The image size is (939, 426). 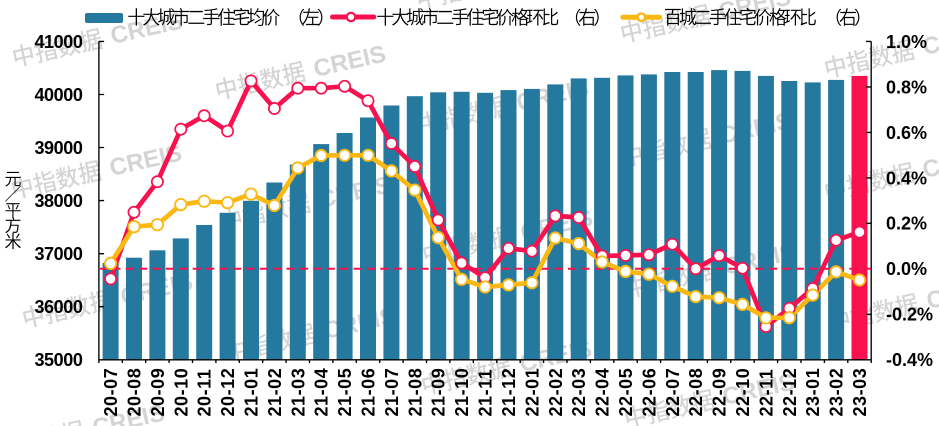 What do you see at coordinates (860, 392) in the screenshot?
I see `svg-text: 23-03` at bounding box center [860, 392].